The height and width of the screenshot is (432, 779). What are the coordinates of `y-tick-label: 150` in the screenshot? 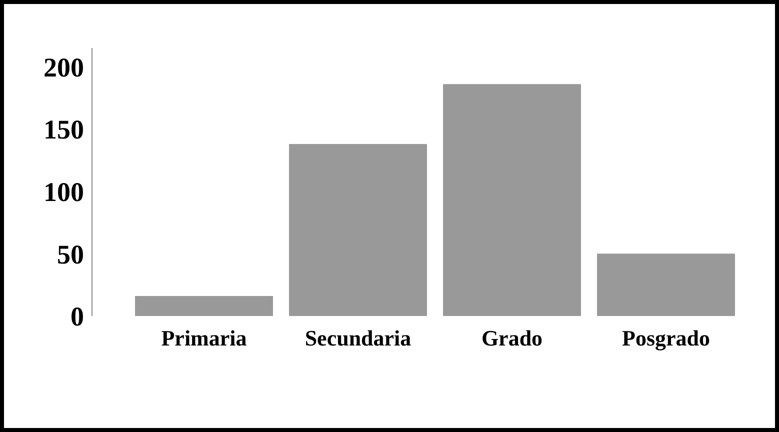 It's located at (64, 129).